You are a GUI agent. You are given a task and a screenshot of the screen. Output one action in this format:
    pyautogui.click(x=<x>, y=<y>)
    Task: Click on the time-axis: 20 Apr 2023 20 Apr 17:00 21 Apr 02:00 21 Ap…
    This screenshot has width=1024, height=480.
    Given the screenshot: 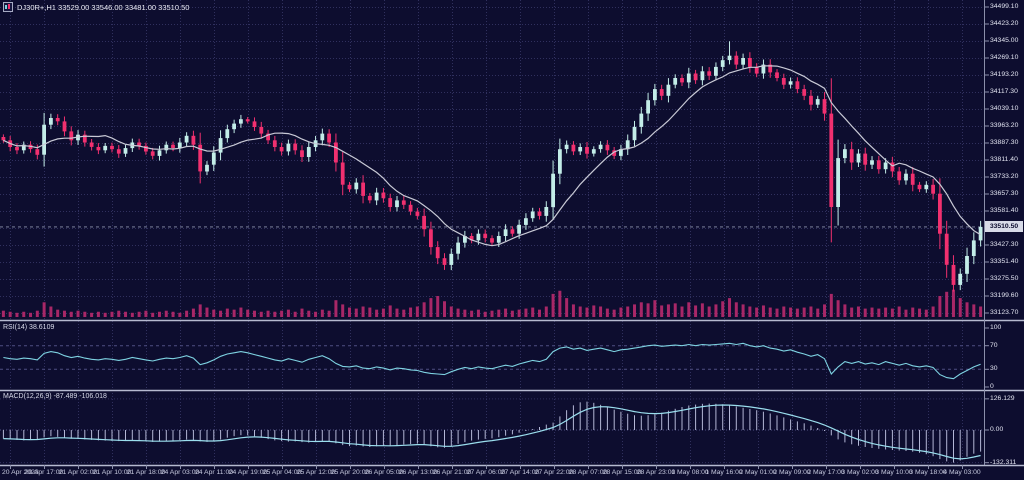 What is the action you would take?
    pyautogui.click(x=512, y=473)
    